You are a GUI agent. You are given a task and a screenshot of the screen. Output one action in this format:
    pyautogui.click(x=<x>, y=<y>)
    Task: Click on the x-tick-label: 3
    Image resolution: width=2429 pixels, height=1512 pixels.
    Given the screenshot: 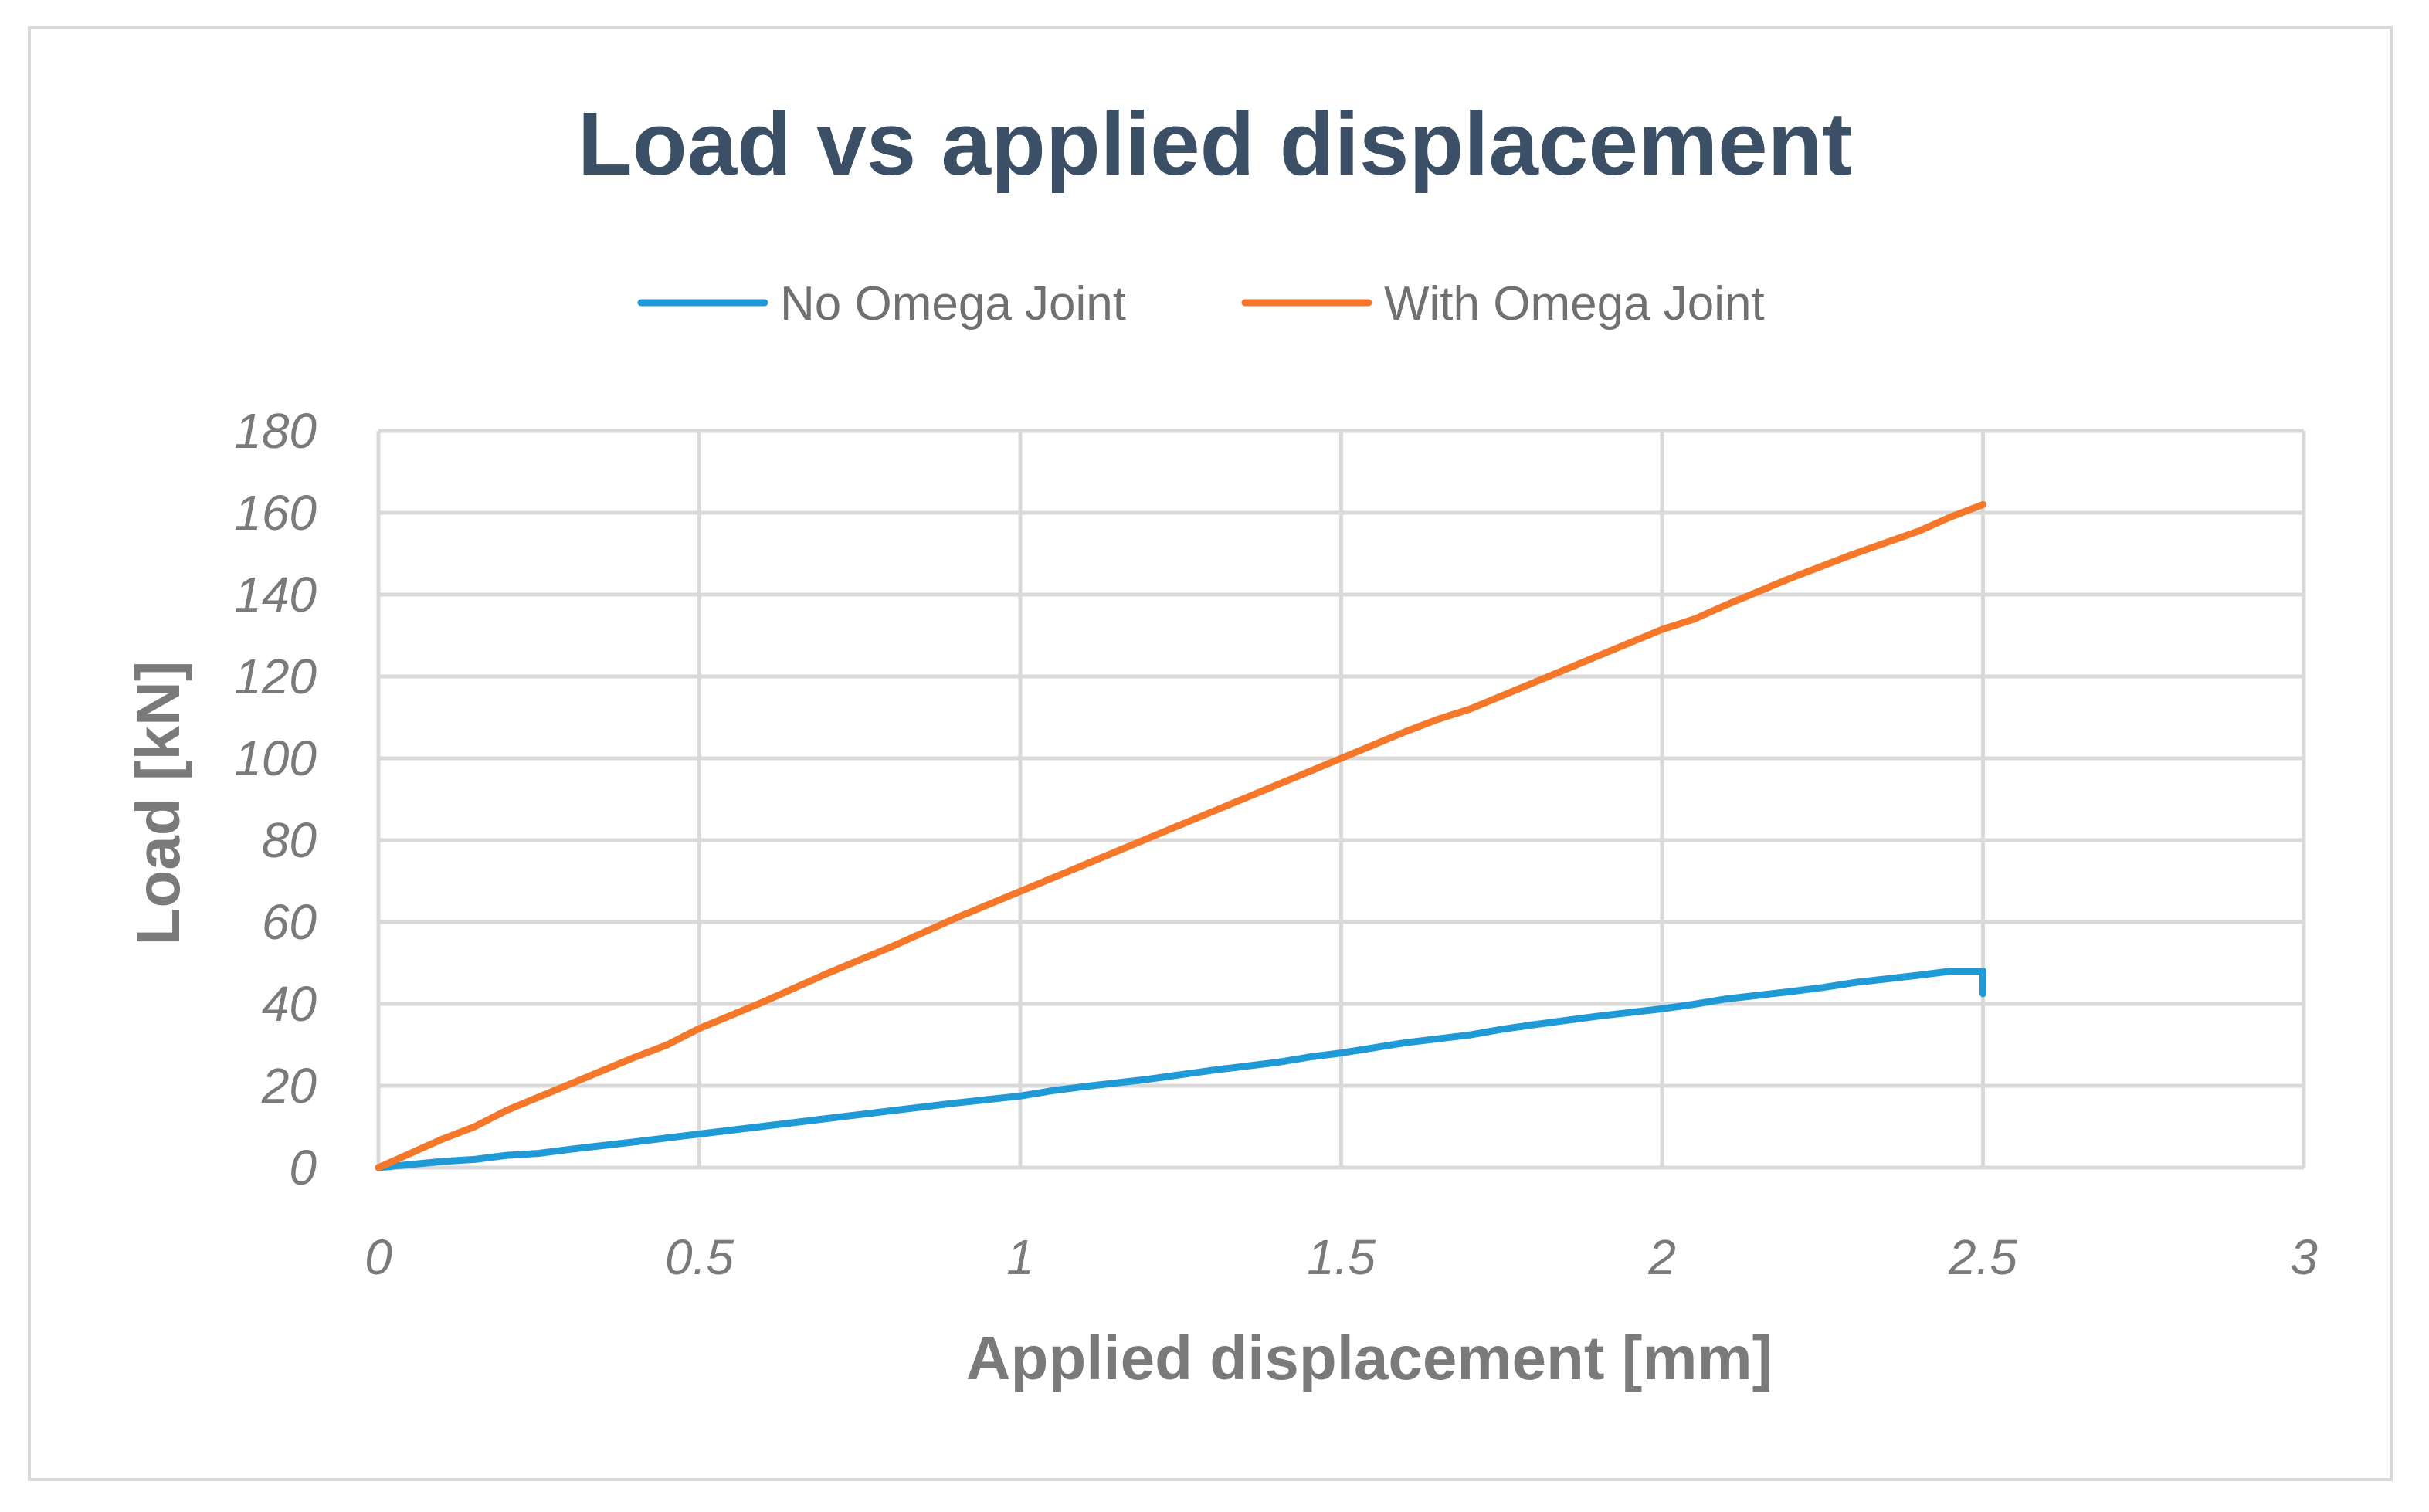 What is the action you would take?
    pyautogui.click(x=2304, y=1257)
    